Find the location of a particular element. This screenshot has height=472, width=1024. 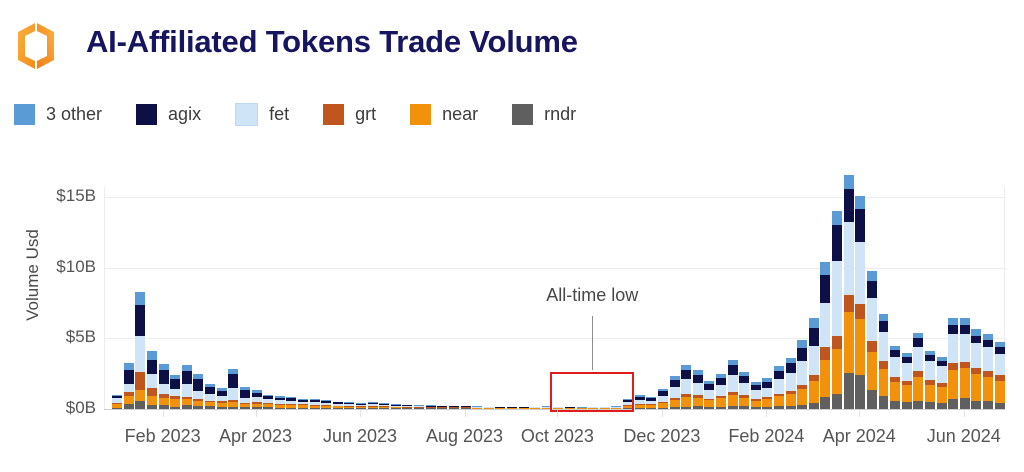

y-axis-tick-label: $15B is located at coordinates (76, 196).